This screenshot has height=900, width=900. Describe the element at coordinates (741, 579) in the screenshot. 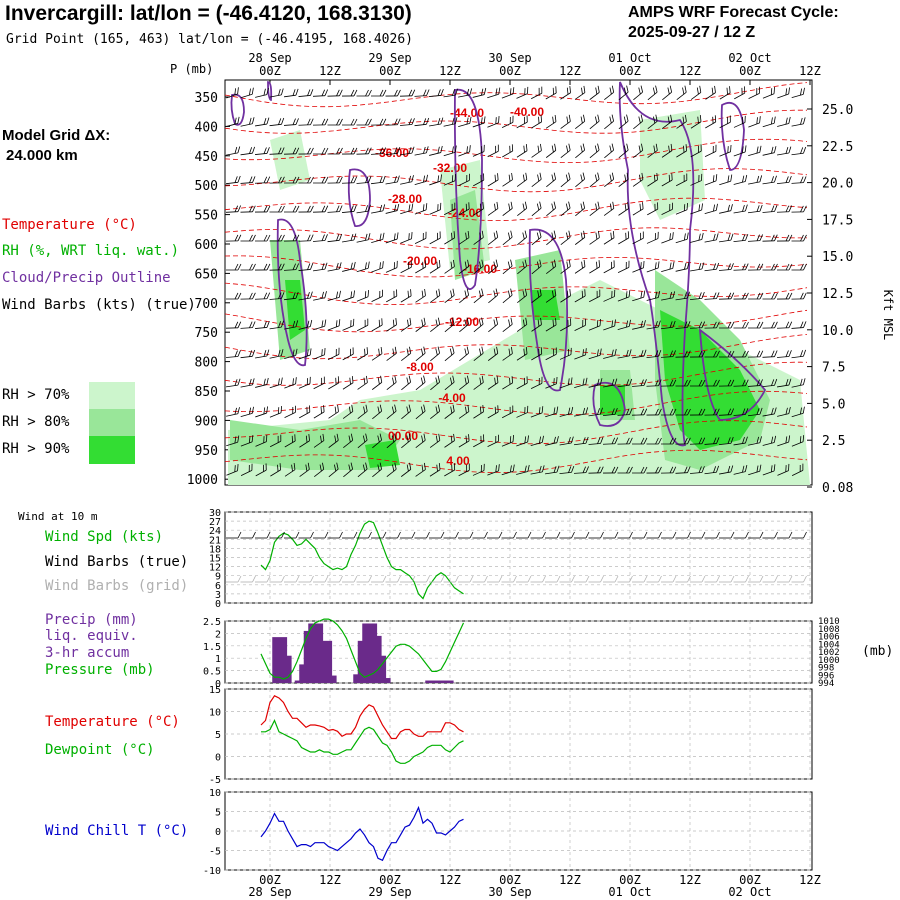

I see `grid-wind-barb` at that location.